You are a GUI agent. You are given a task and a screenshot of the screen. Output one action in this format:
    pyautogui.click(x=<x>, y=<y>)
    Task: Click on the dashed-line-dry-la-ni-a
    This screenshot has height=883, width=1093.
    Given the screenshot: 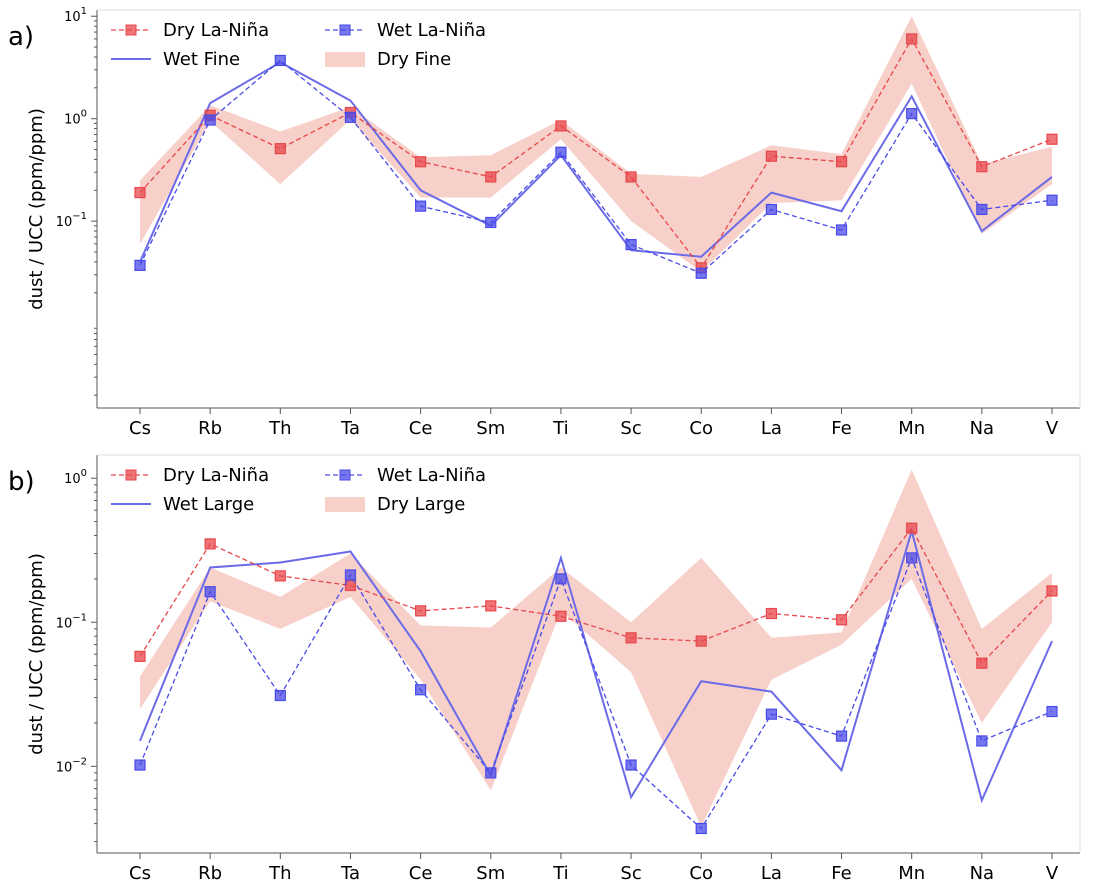 What is the action you would take?
    pyautogui.click(x=596, y=595)
    